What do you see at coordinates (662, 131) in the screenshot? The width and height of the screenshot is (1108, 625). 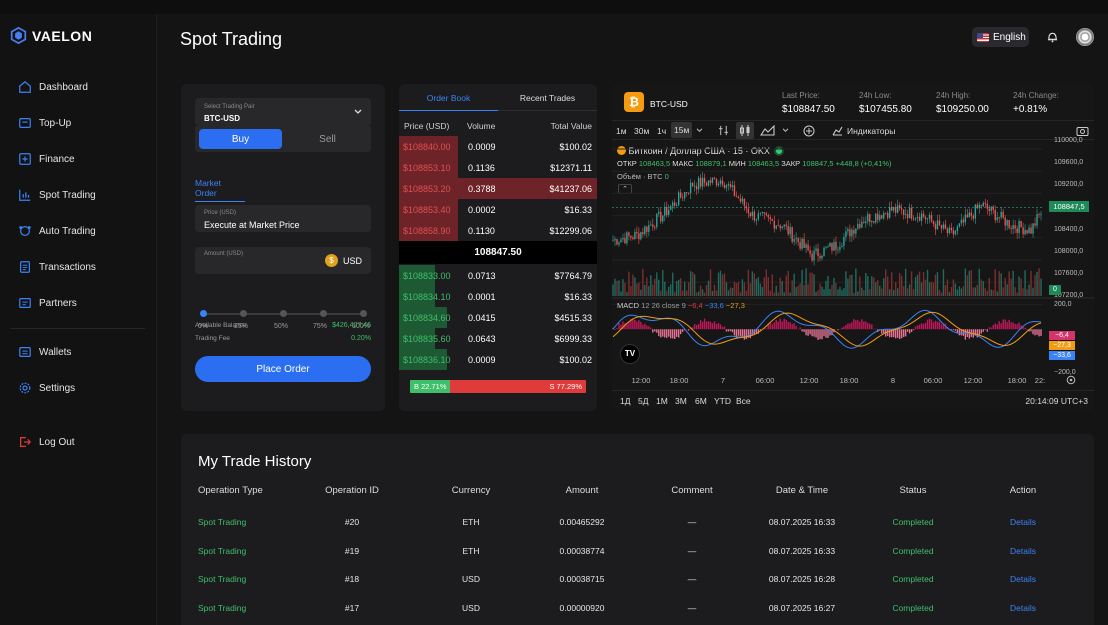 I see `interval-1h: 1ч` at bounding box center [662, 131].